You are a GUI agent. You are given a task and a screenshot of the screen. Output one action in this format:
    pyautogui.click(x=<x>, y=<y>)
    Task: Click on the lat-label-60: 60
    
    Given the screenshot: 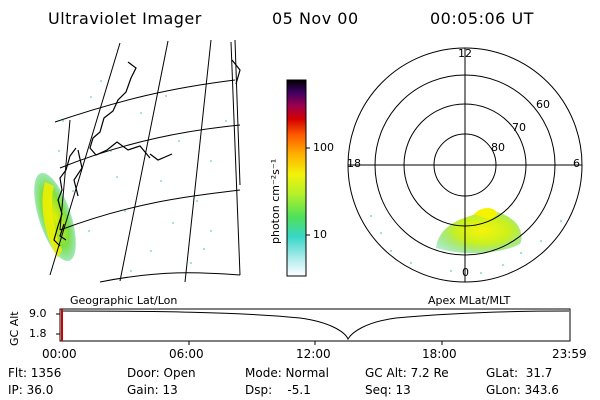 What is the action you would take?
    pyautogui.click(x=543, y=104)
    